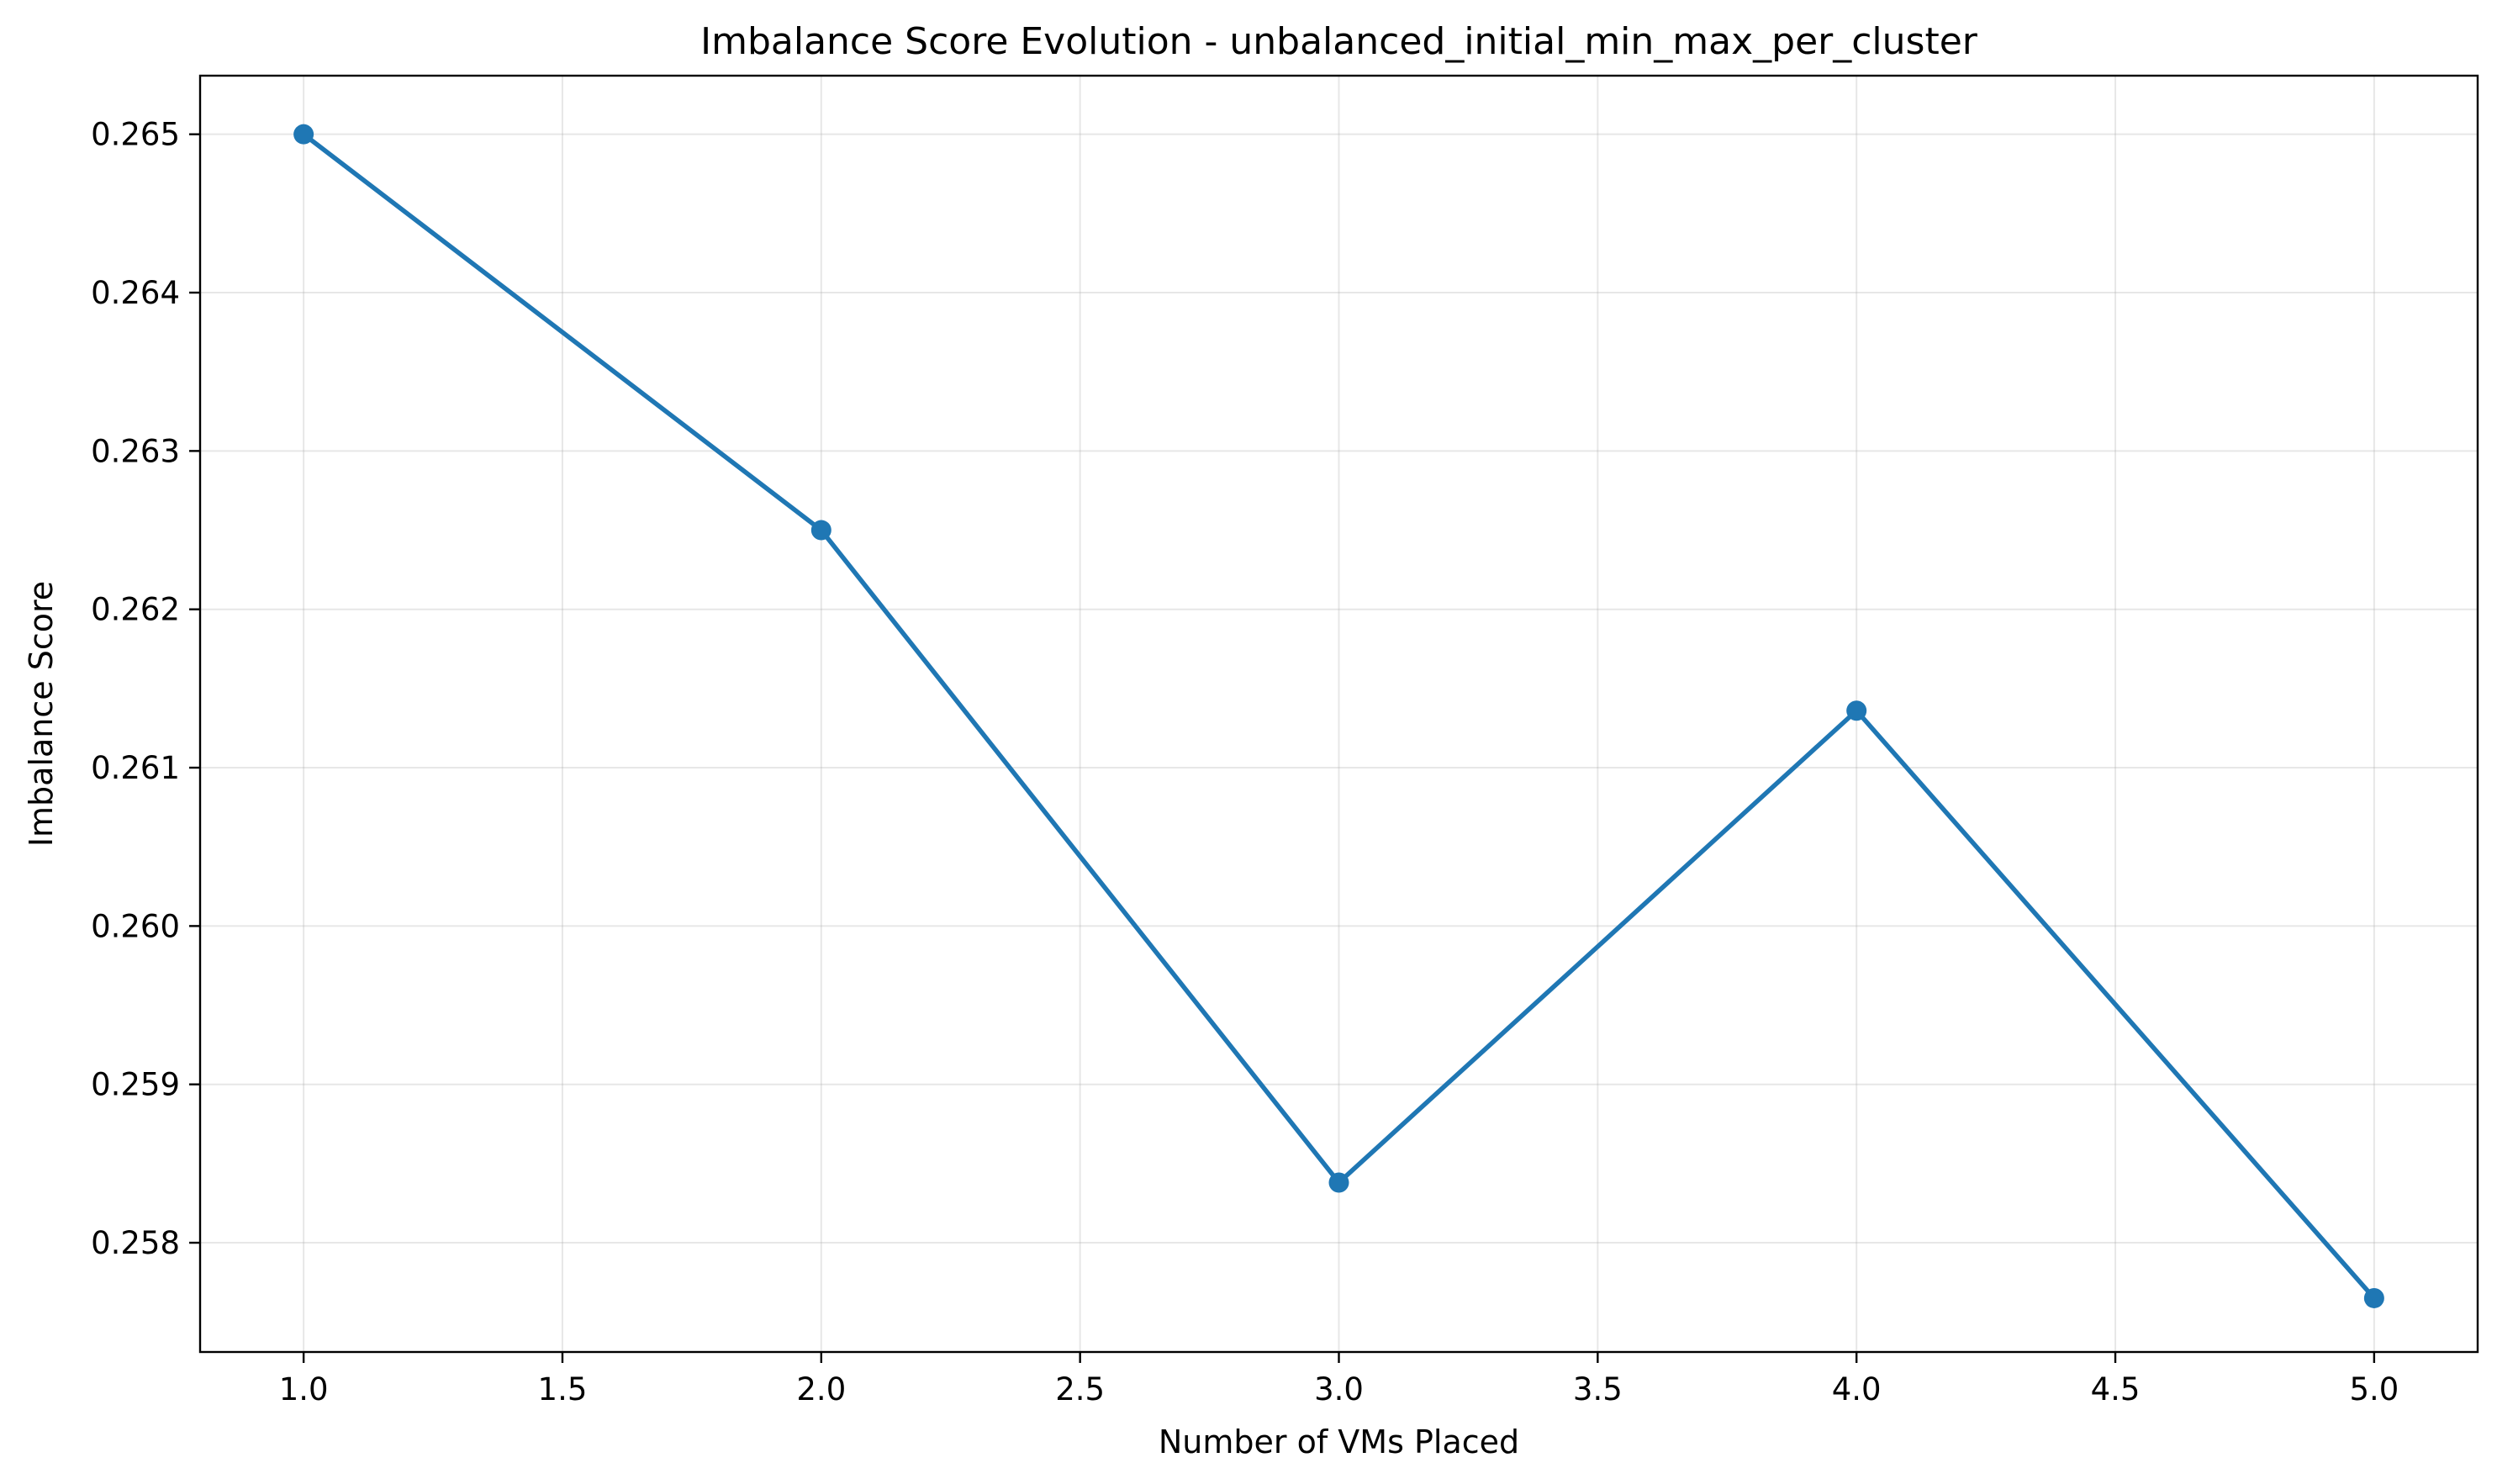 The height and width of the screenshot is (1484, 2497). Describe the element at coordinates (2374, 1389) in the screenshot. I see `x-tick-label: 5.0` at that location.